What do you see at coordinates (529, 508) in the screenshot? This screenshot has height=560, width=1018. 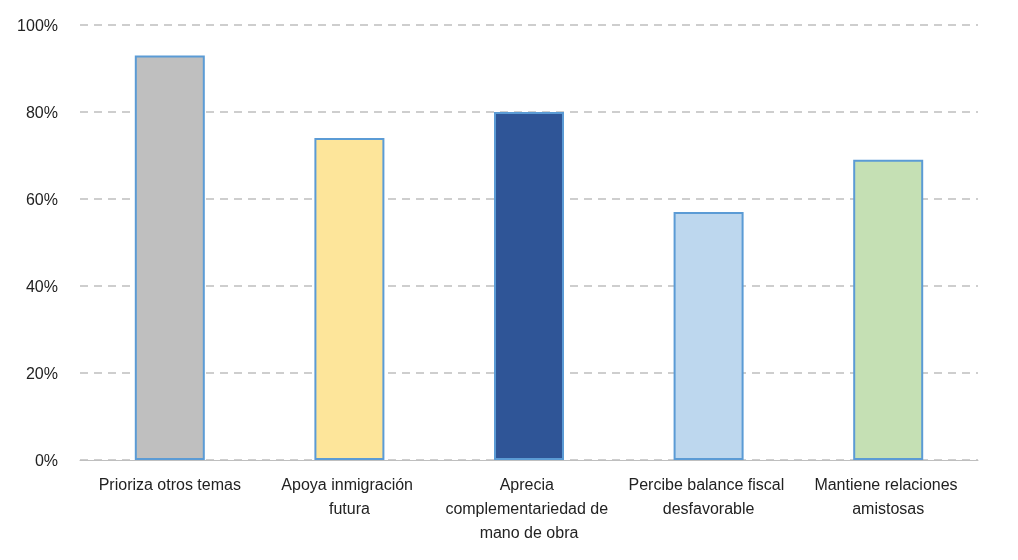 I see `x-tick-label: Aprecia complementariedad de mano de obra` at bounding box center [529, 508].